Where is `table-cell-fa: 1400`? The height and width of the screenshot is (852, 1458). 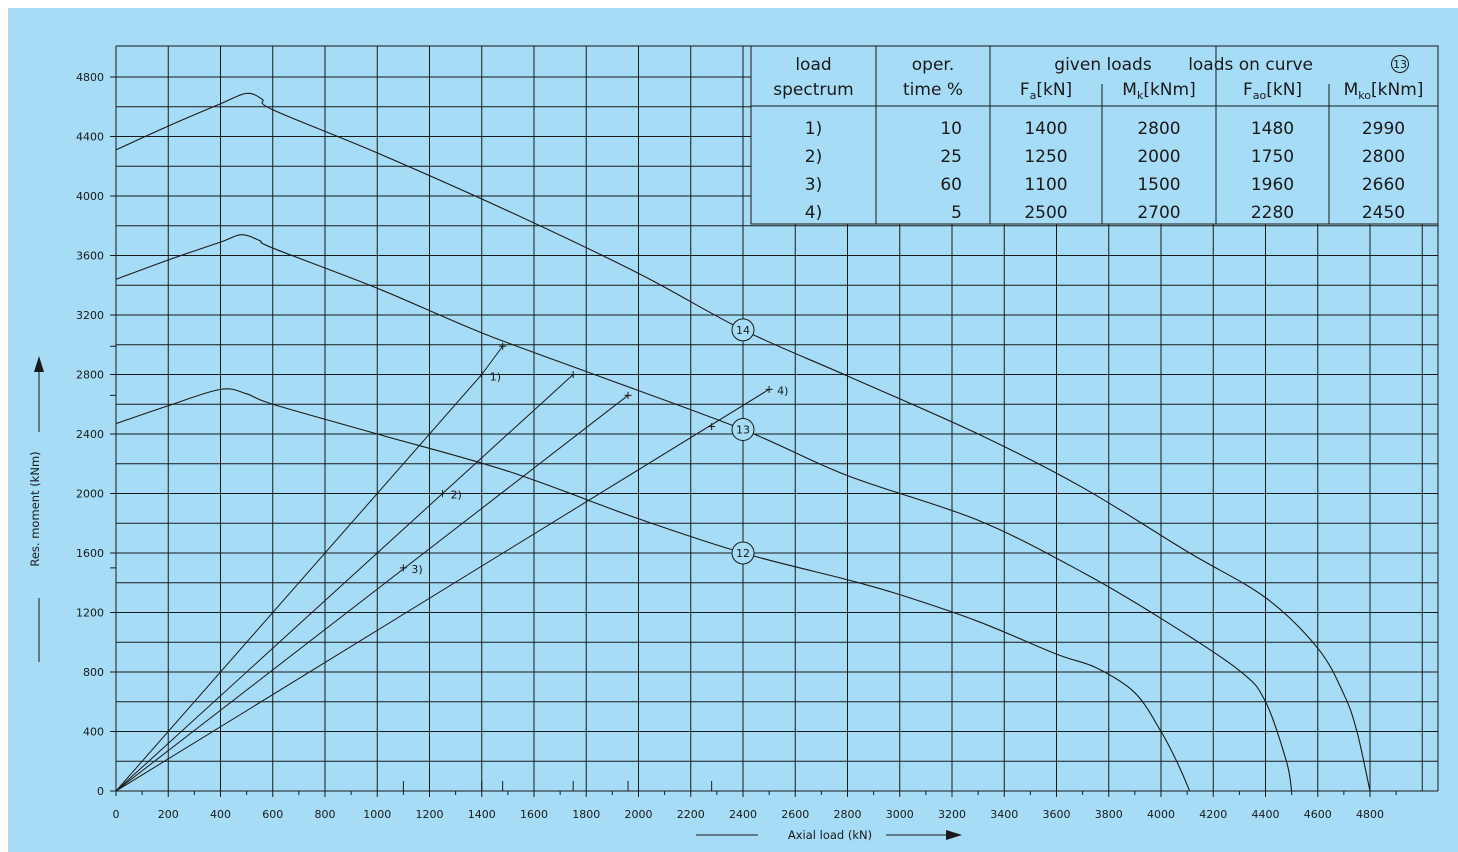 table-cell-fa: 1400 is located at coordinates (1045, 129).